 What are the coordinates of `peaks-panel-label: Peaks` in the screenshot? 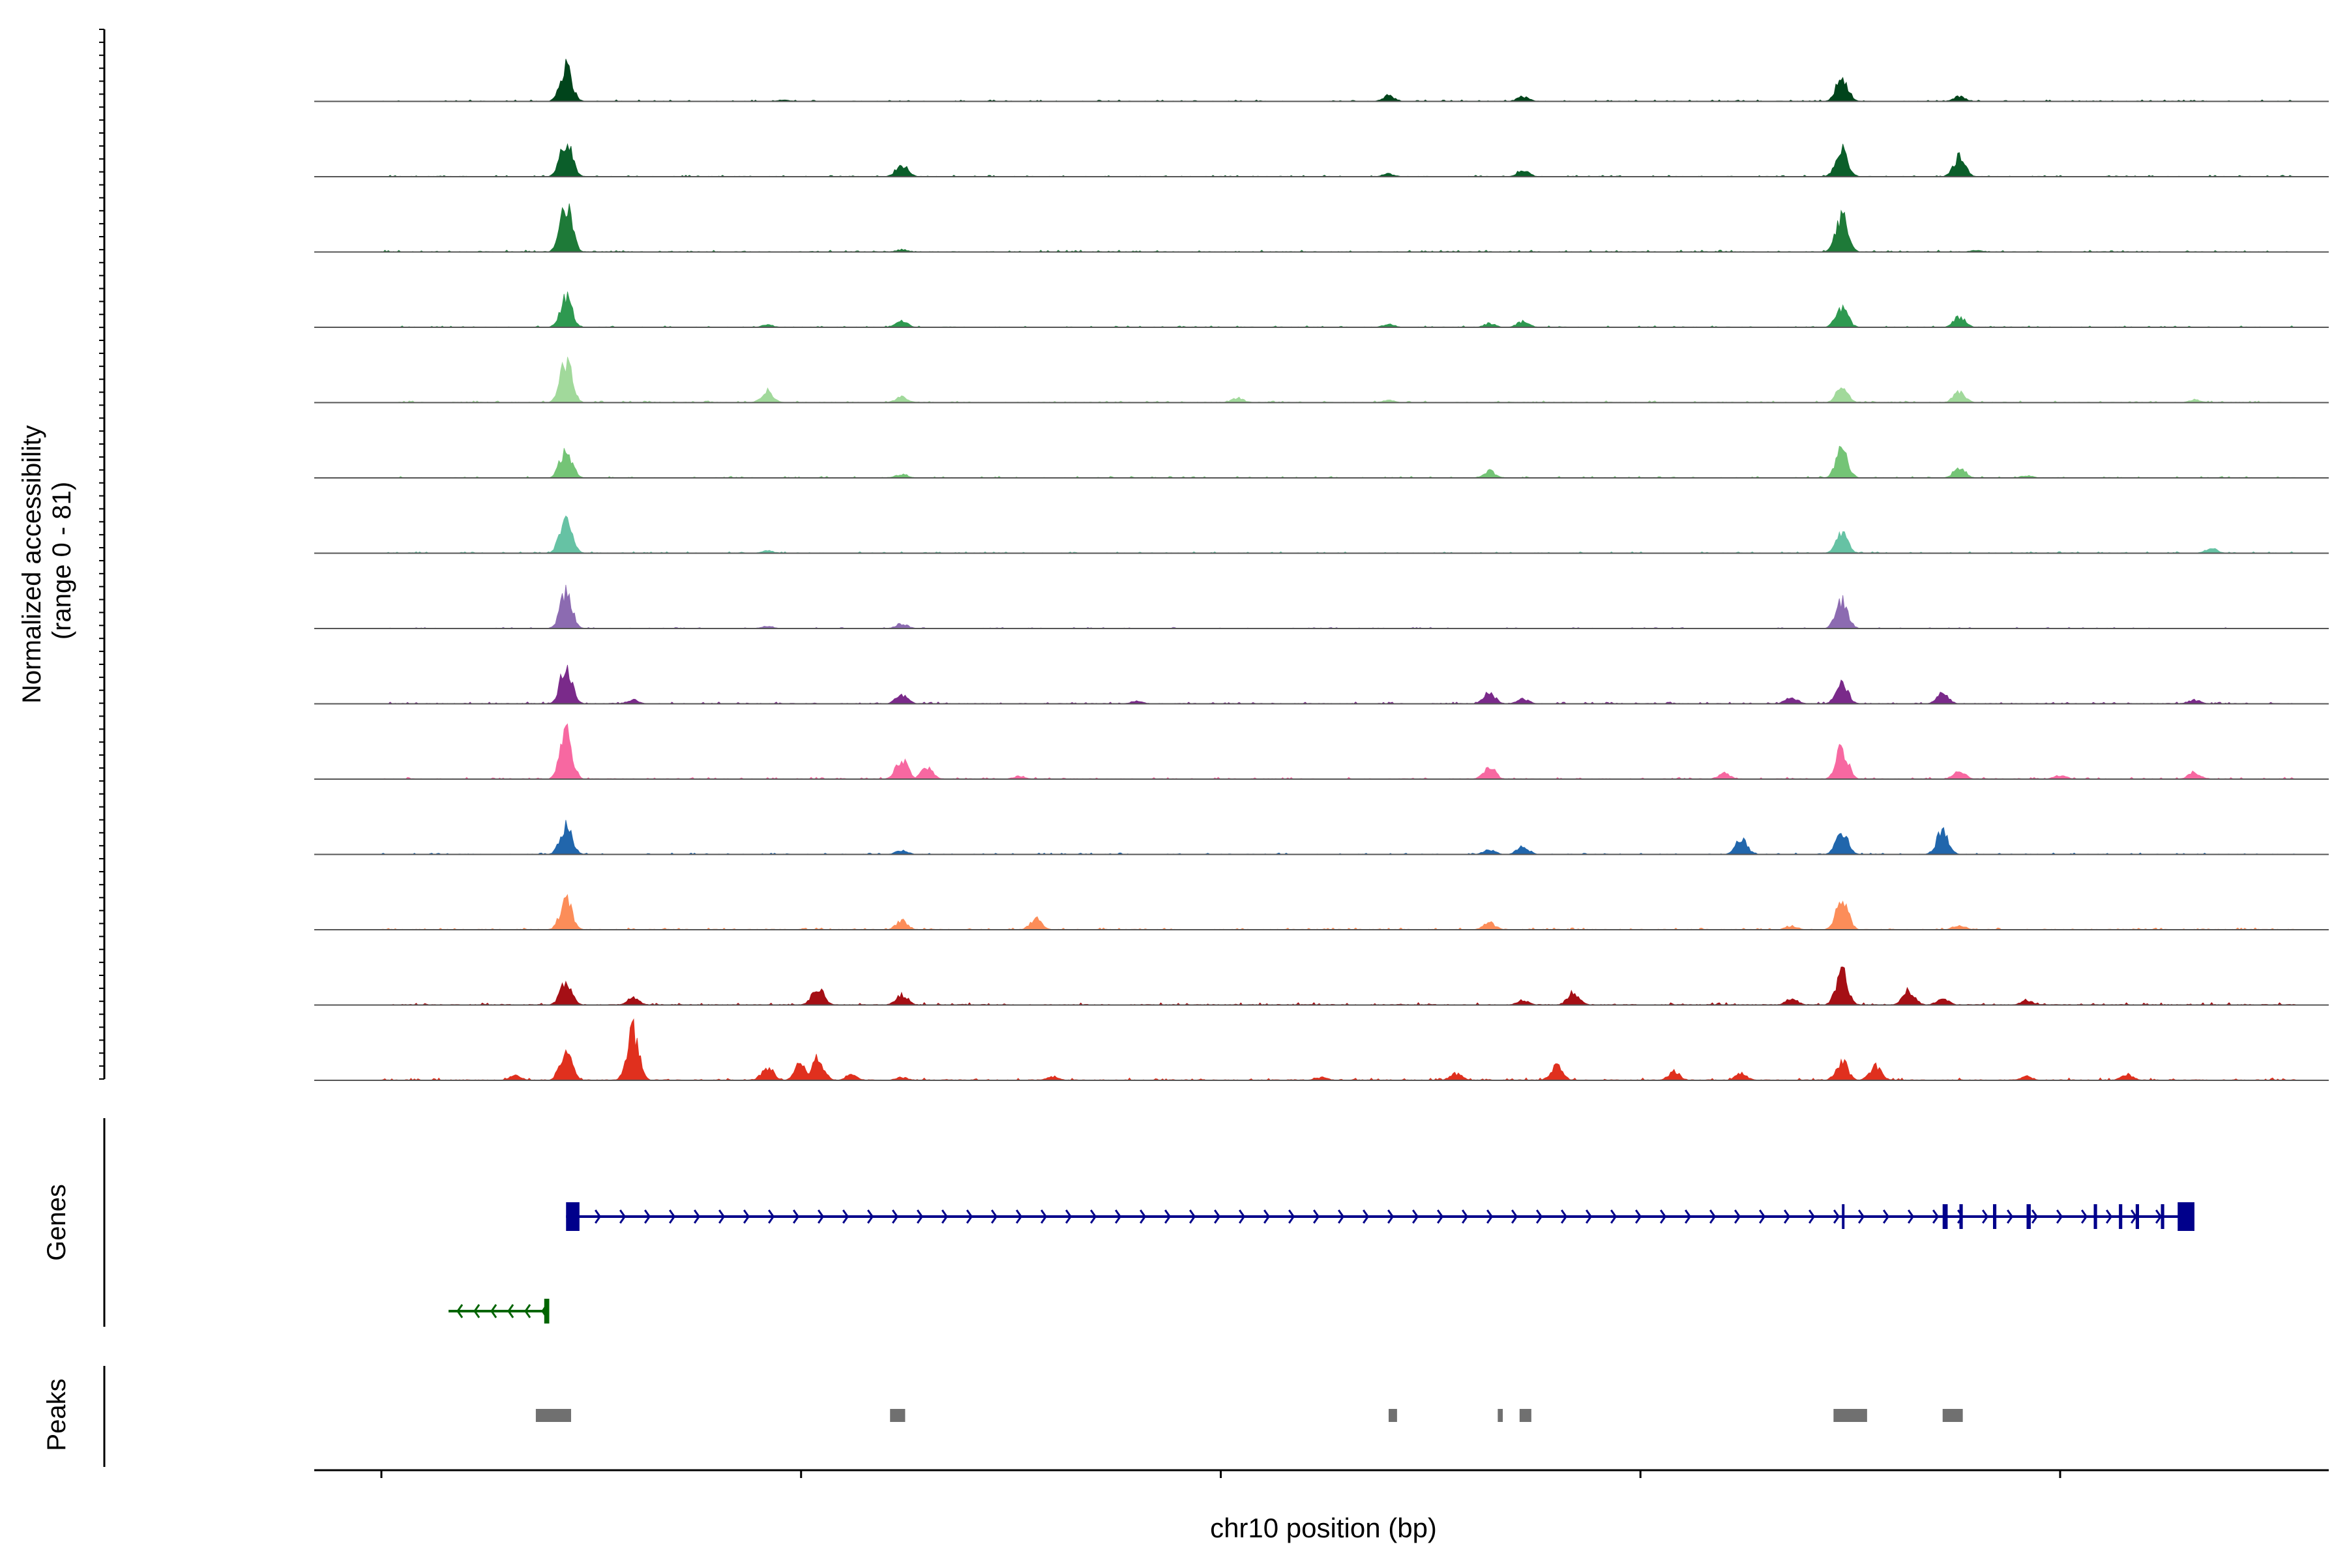 It's located at (57, 1414).